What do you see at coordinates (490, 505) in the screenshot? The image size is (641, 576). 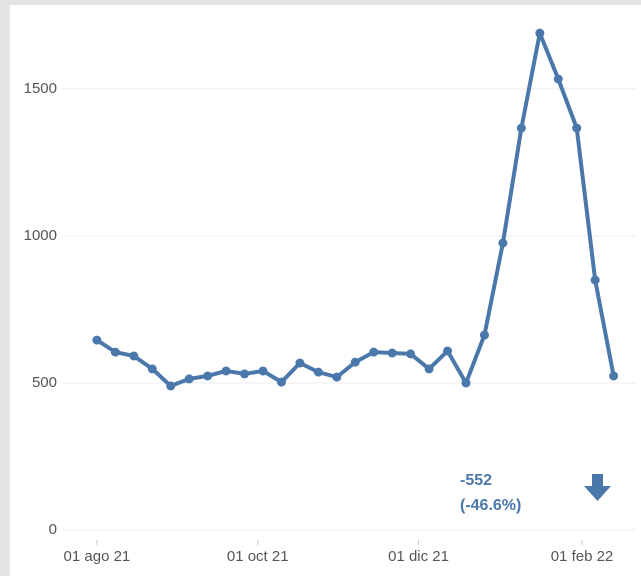 I see `annotation: (-46.6%)` at bounding box center [490, 505].